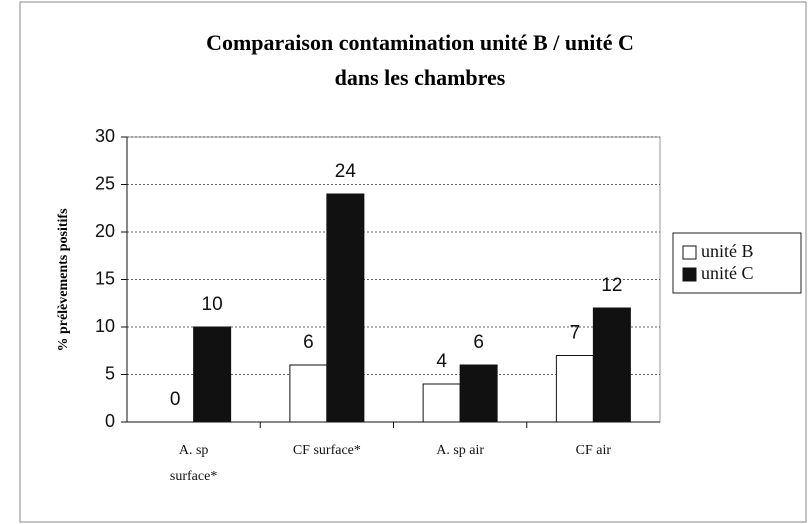 The height and width of the screenshot is (524, 809). I want to click on y-axis-label: % prélèvements positifs, so click(63, 280).